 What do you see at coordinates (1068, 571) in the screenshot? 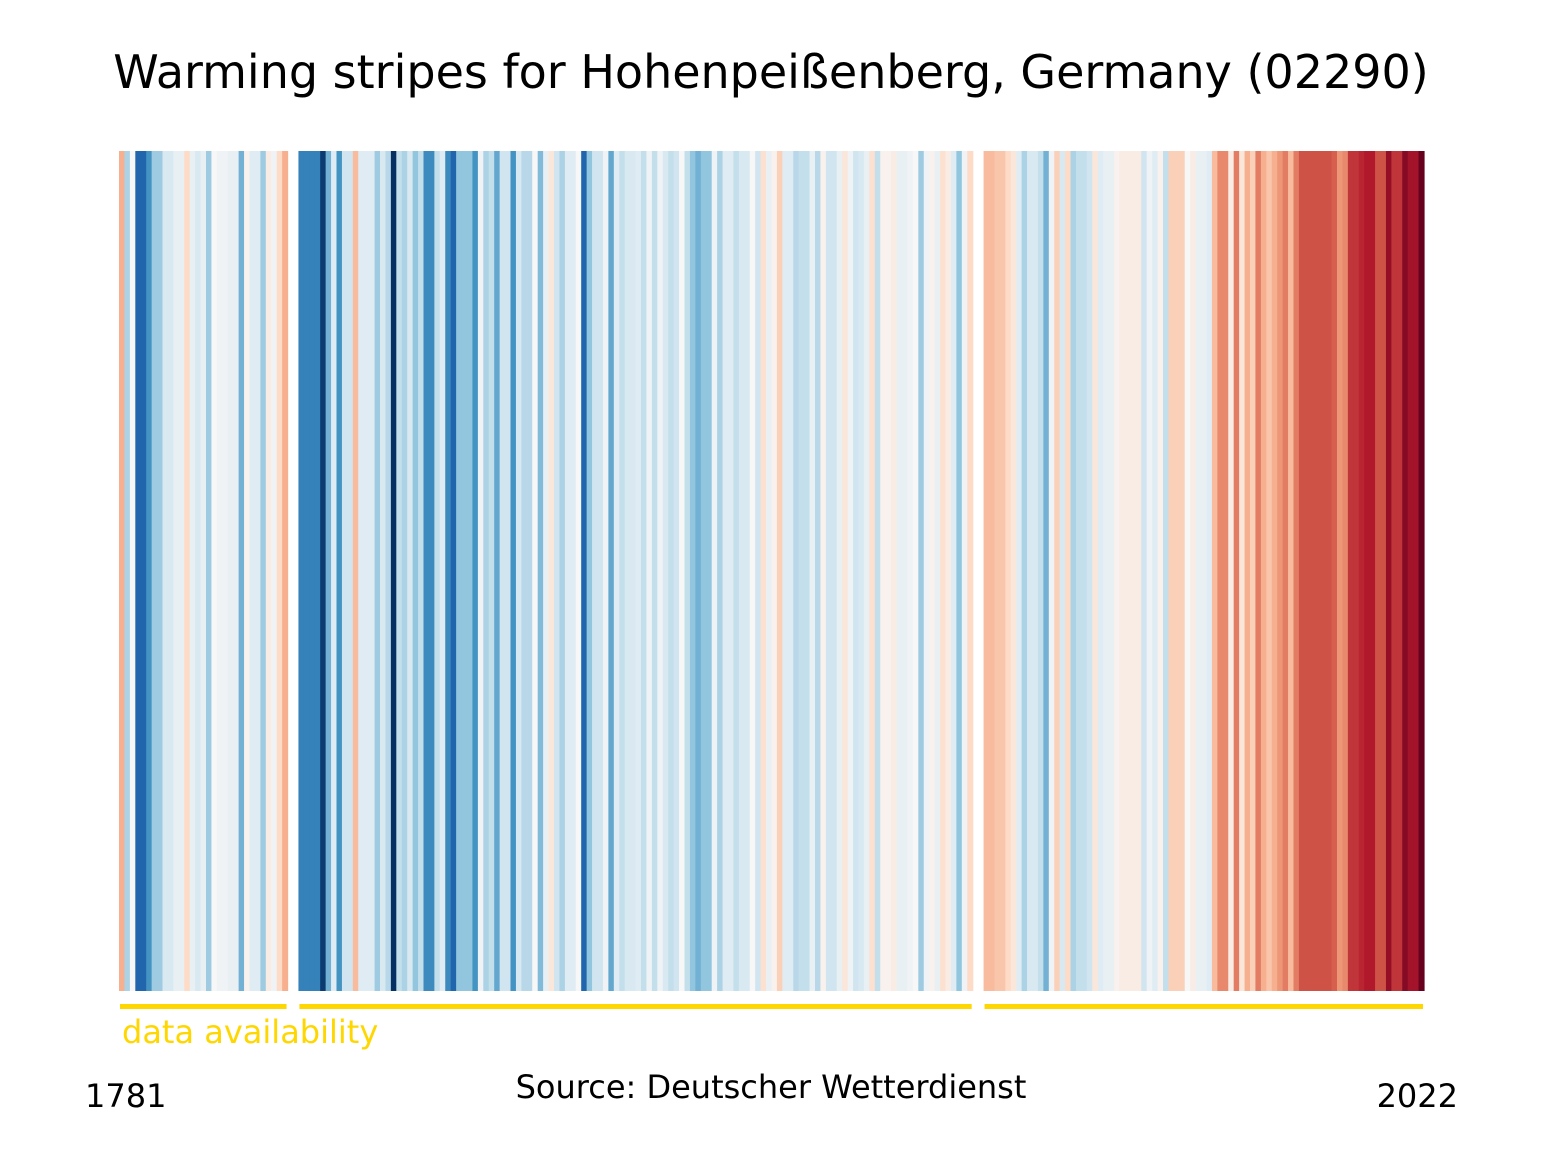
I see `stripe-1955` at bounding box center [1068, 571].